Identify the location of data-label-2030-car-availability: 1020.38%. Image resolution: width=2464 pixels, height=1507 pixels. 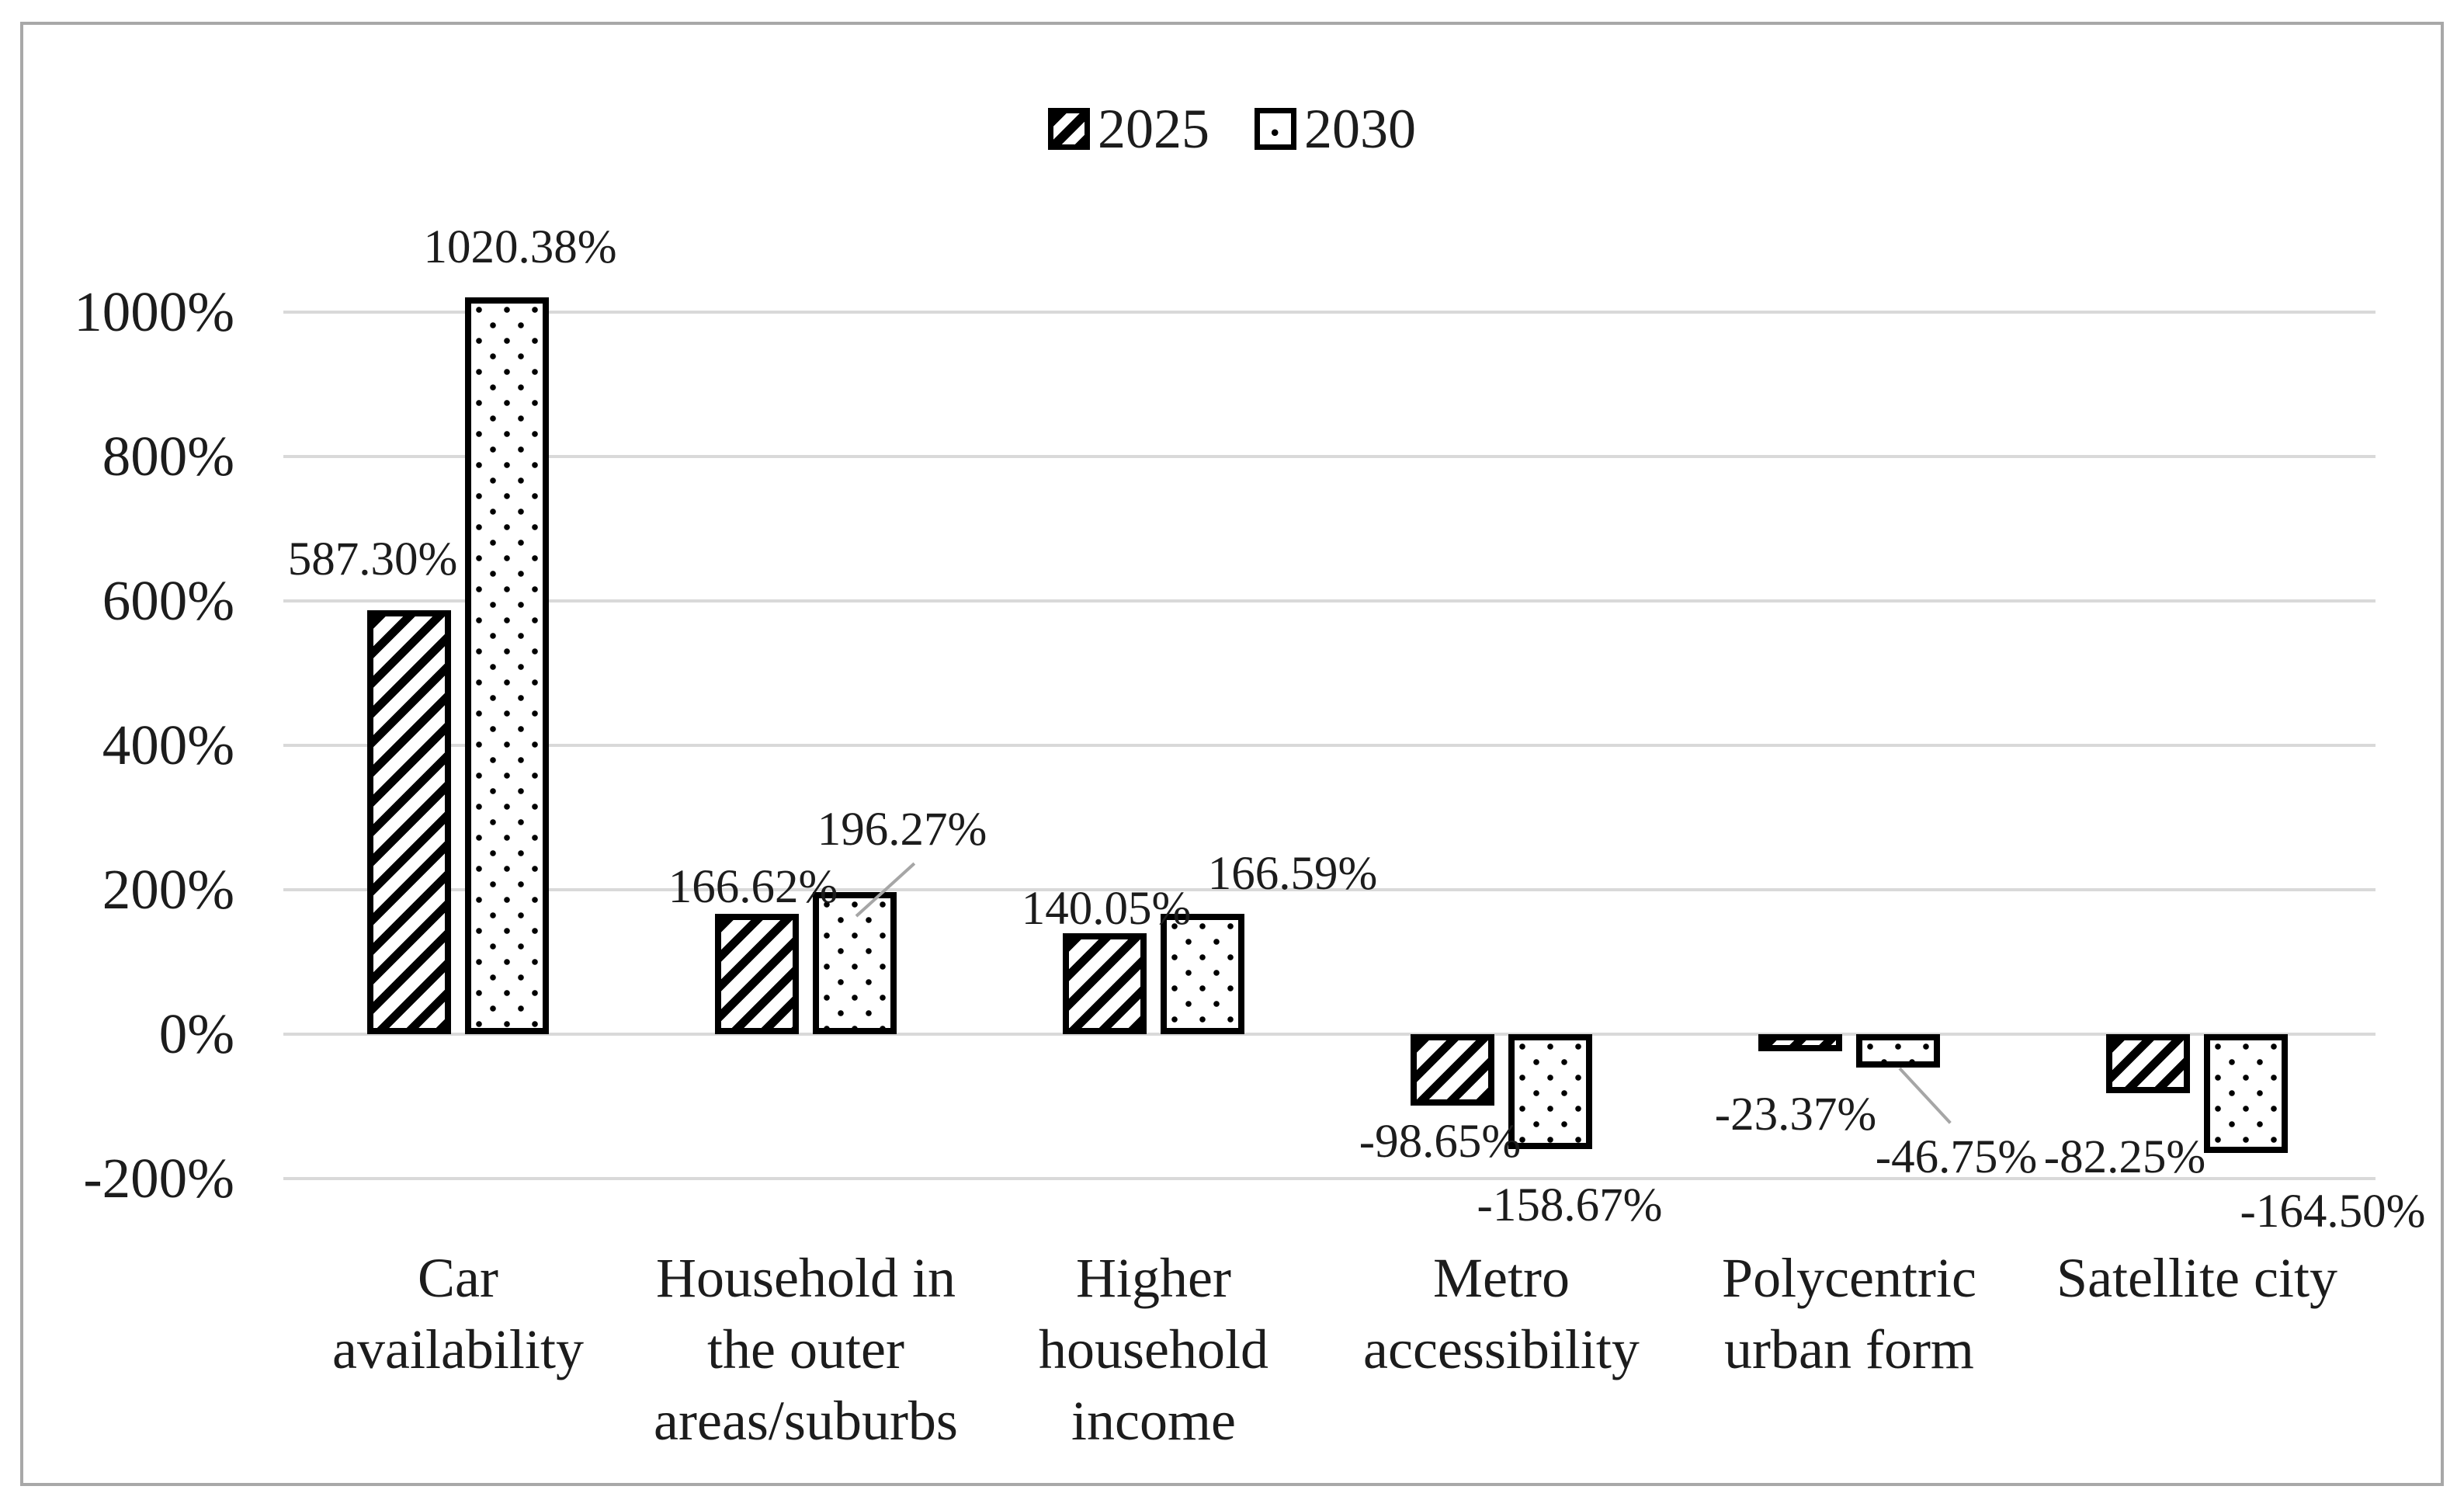
(520, 247).